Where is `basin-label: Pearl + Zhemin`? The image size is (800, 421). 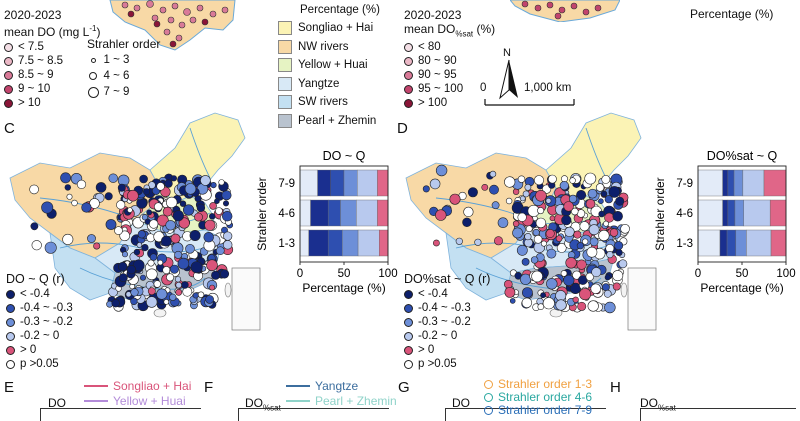 basin-label: Pearl + Zhemin is located at coordinates (337, 120).